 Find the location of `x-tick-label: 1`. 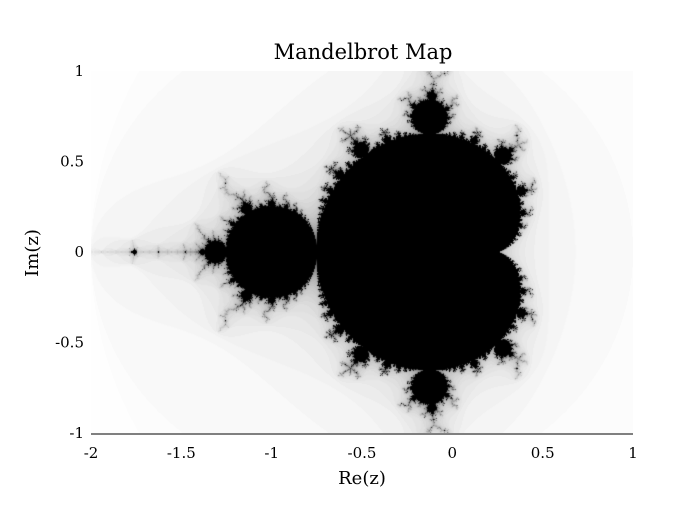

x-tick-label: 1 is located at coordinates (633, 453).